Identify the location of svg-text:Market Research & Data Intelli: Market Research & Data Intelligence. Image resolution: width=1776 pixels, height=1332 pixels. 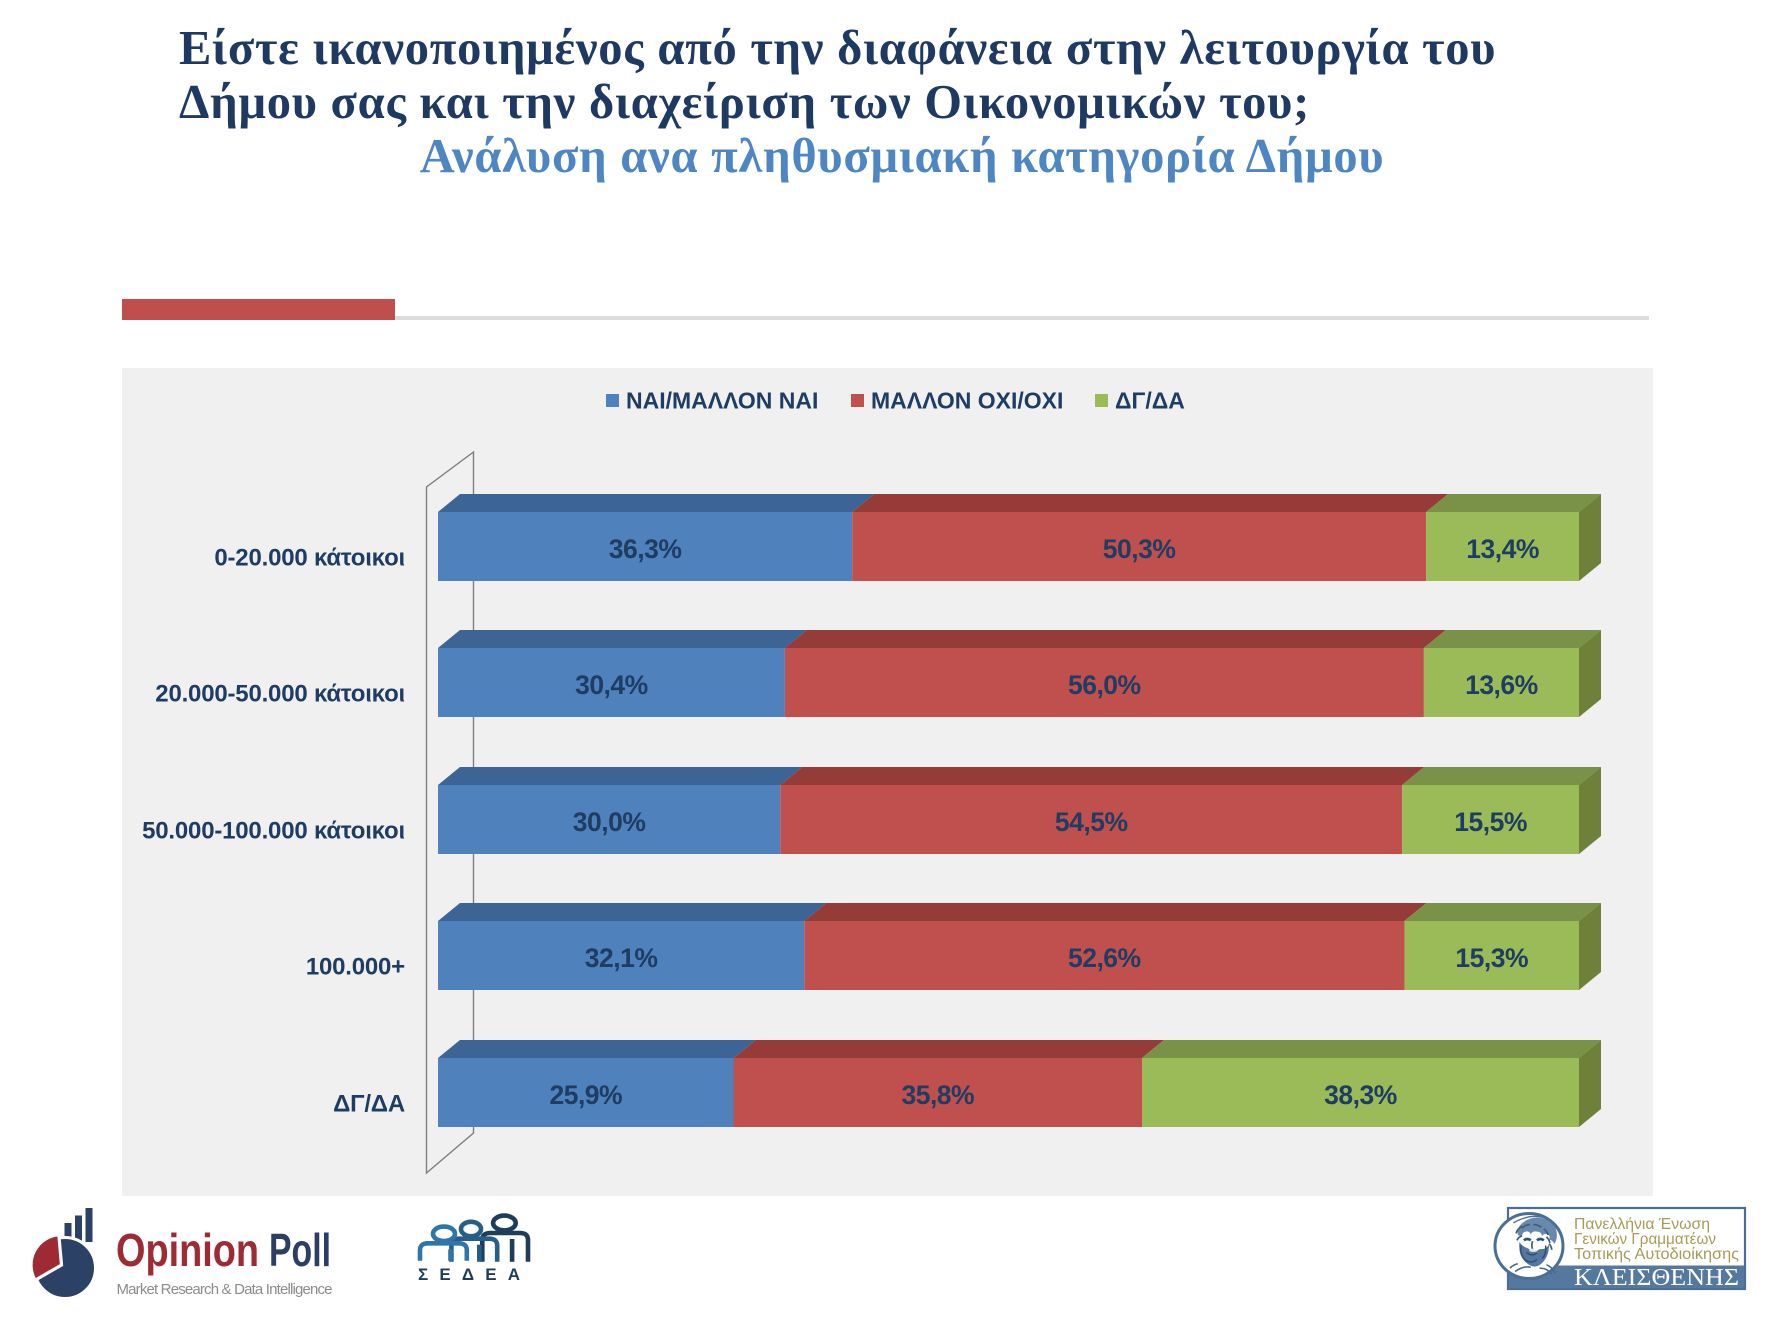
(225, 1289).